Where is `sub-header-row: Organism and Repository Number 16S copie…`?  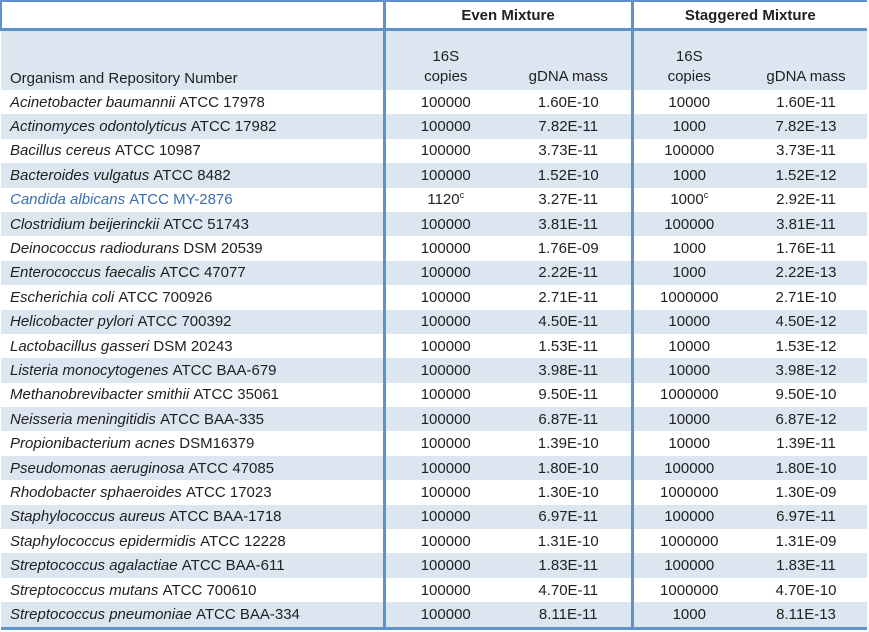 sub-header-row: Organism and Repository Number 16S copie… is located at coordinates (434, 59).